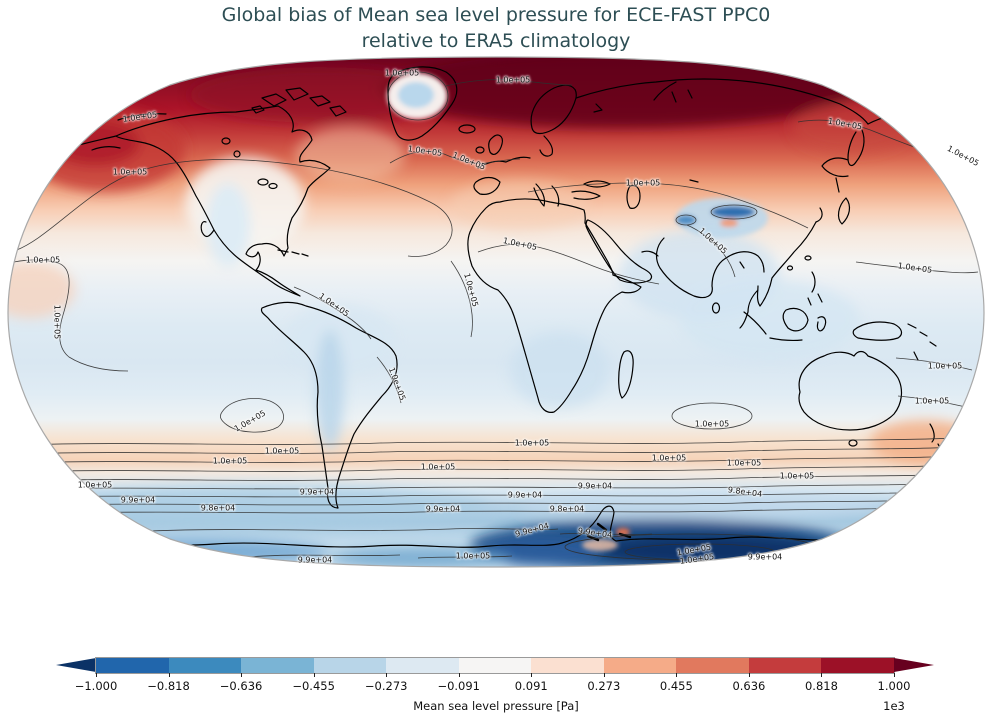  I want to click on colorbar-tick-label: −0.091, so click(458, 686).